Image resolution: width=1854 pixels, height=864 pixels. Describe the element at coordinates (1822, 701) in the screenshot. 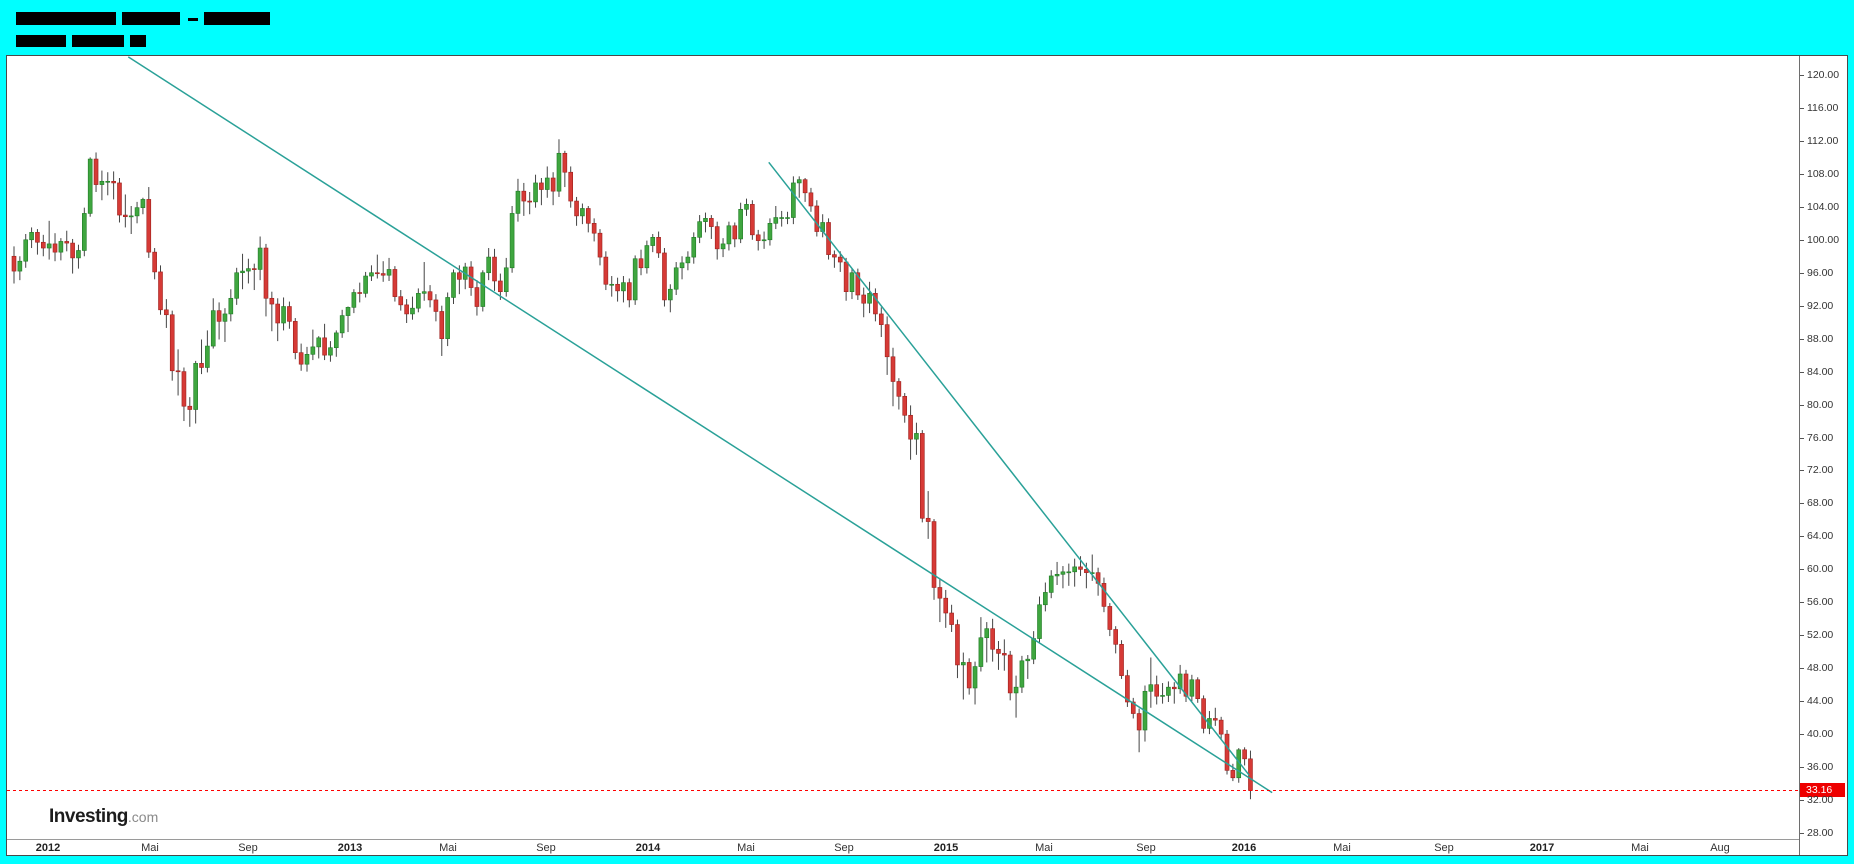

I see `price-axis-label: 44.00` at that location.